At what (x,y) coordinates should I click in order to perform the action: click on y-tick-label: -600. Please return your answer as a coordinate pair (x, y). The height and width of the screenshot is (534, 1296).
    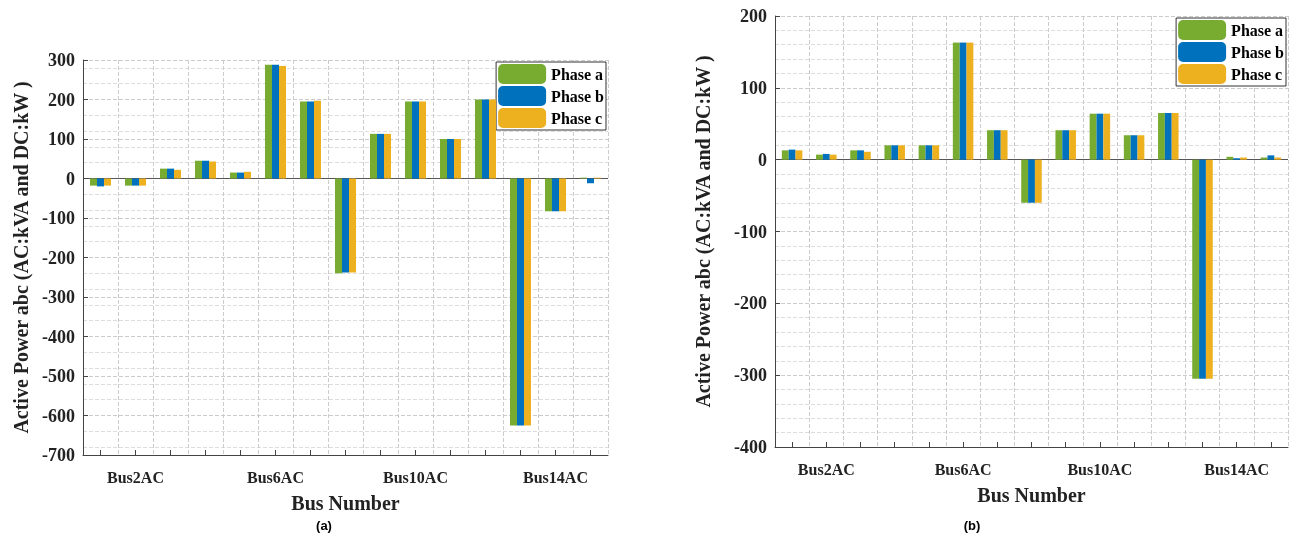
    Looking at the image, I should click on (58, 415).